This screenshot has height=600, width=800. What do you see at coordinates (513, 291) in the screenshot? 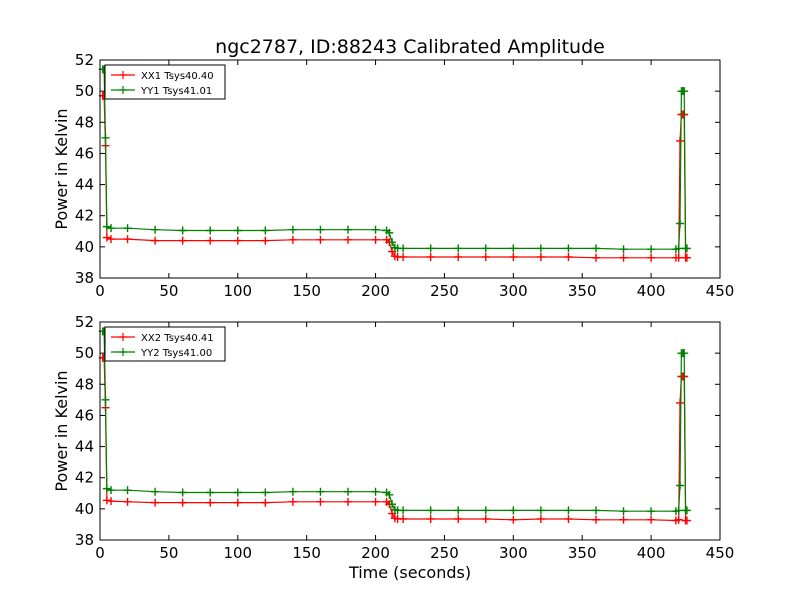
I see `x-tick-label: 300` at bounding box center [513, 291].